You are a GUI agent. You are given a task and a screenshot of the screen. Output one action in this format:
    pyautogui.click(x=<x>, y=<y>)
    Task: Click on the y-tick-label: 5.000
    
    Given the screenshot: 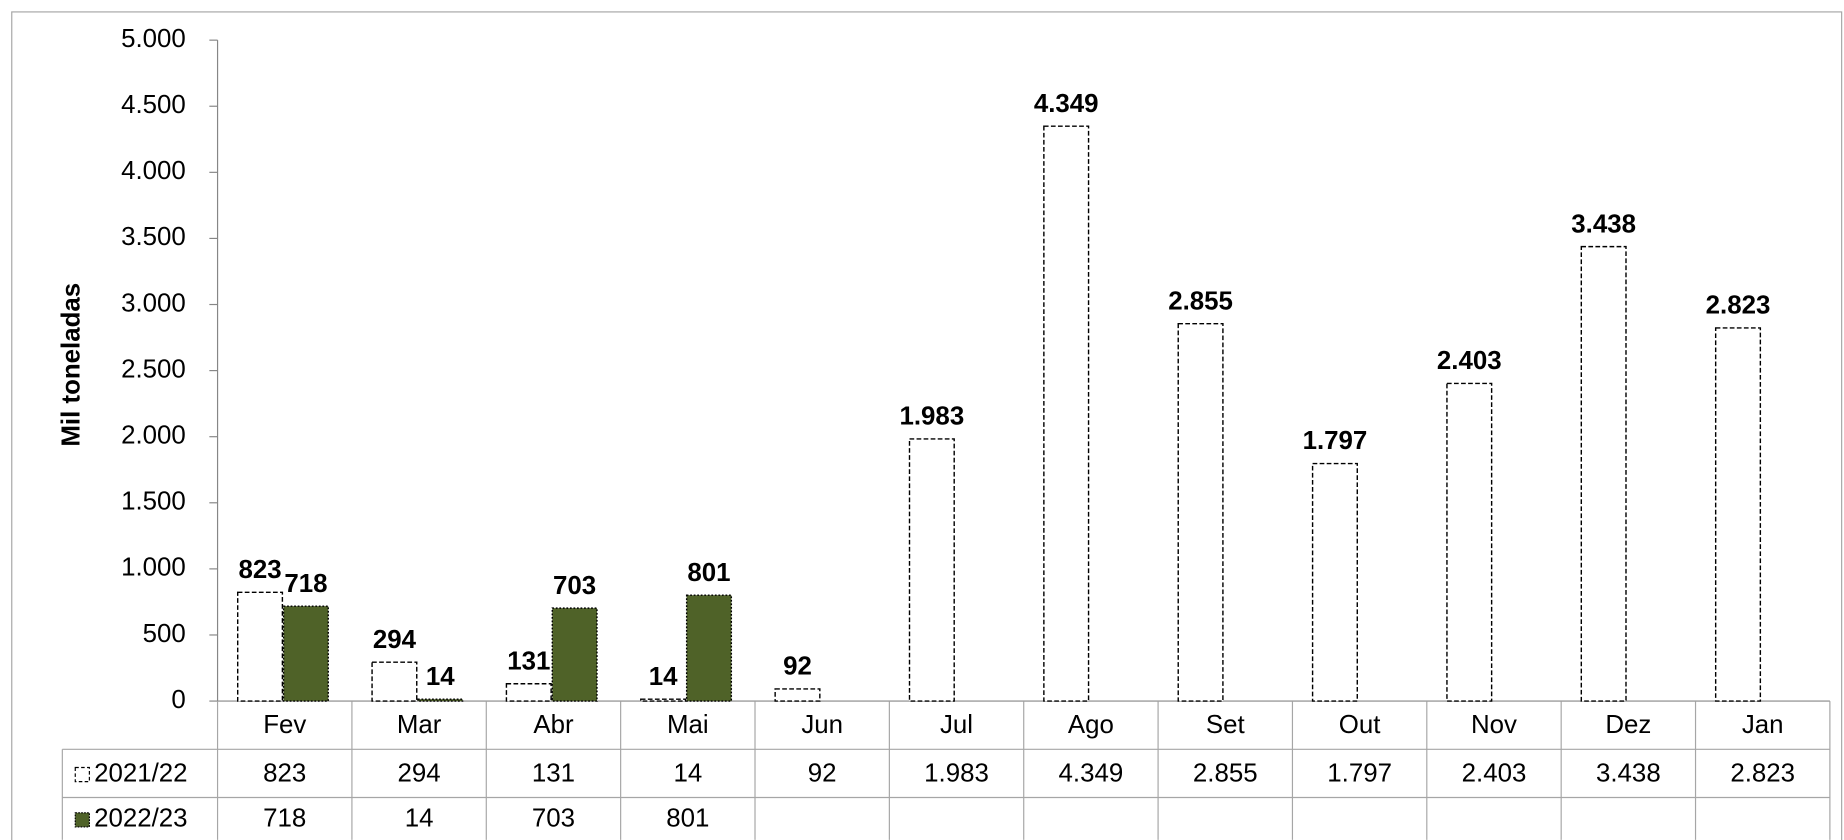 What is the action you would take?
    pyautogui.click(x=153, y=39)
    